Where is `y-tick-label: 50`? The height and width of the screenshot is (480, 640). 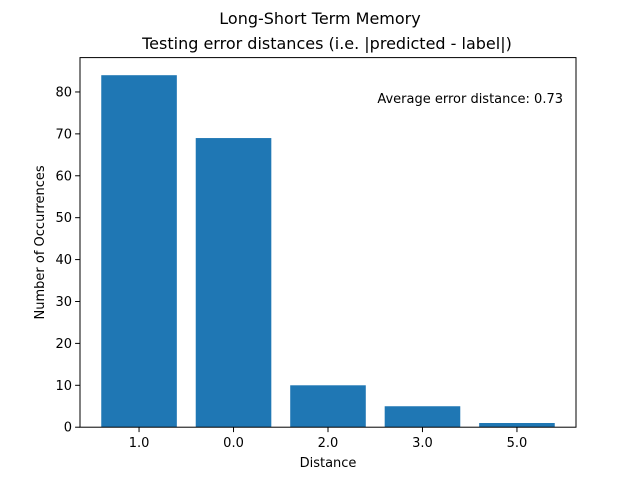
y-tick-label: 50 is located at coordinates (63, 218).